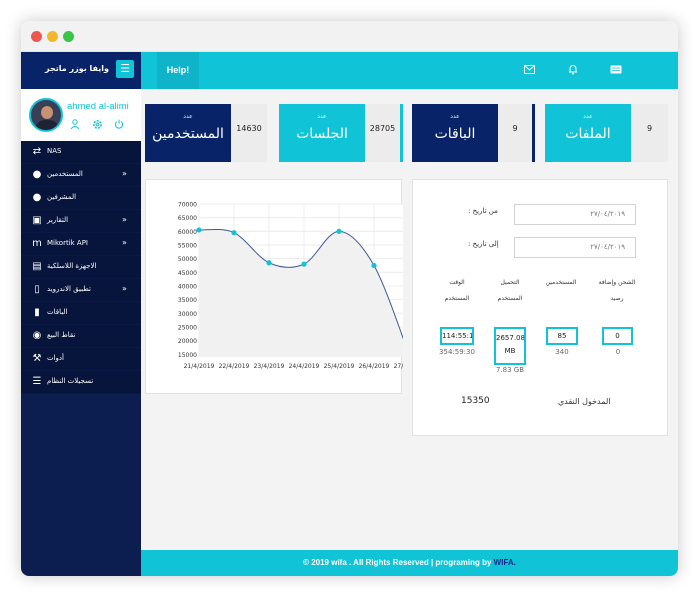  Describe the element at coordinates (473, 133) in the screenshot. I see `stat-card-packages: عدد الباقات 9` at that location.